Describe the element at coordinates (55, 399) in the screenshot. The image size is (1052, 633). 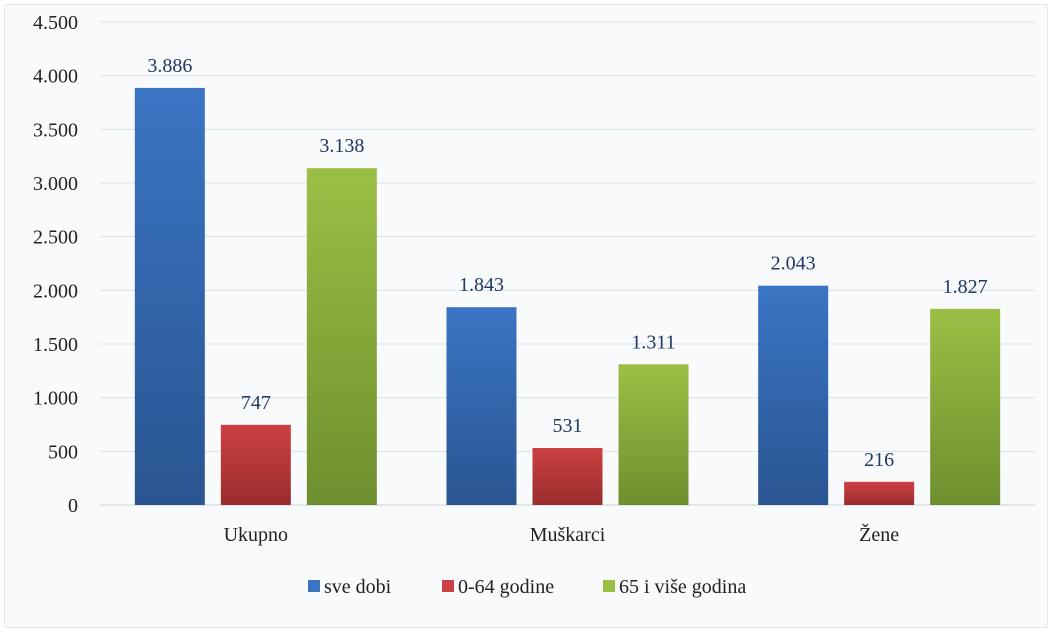
I see `y-tick-label: 1.000` at that location.